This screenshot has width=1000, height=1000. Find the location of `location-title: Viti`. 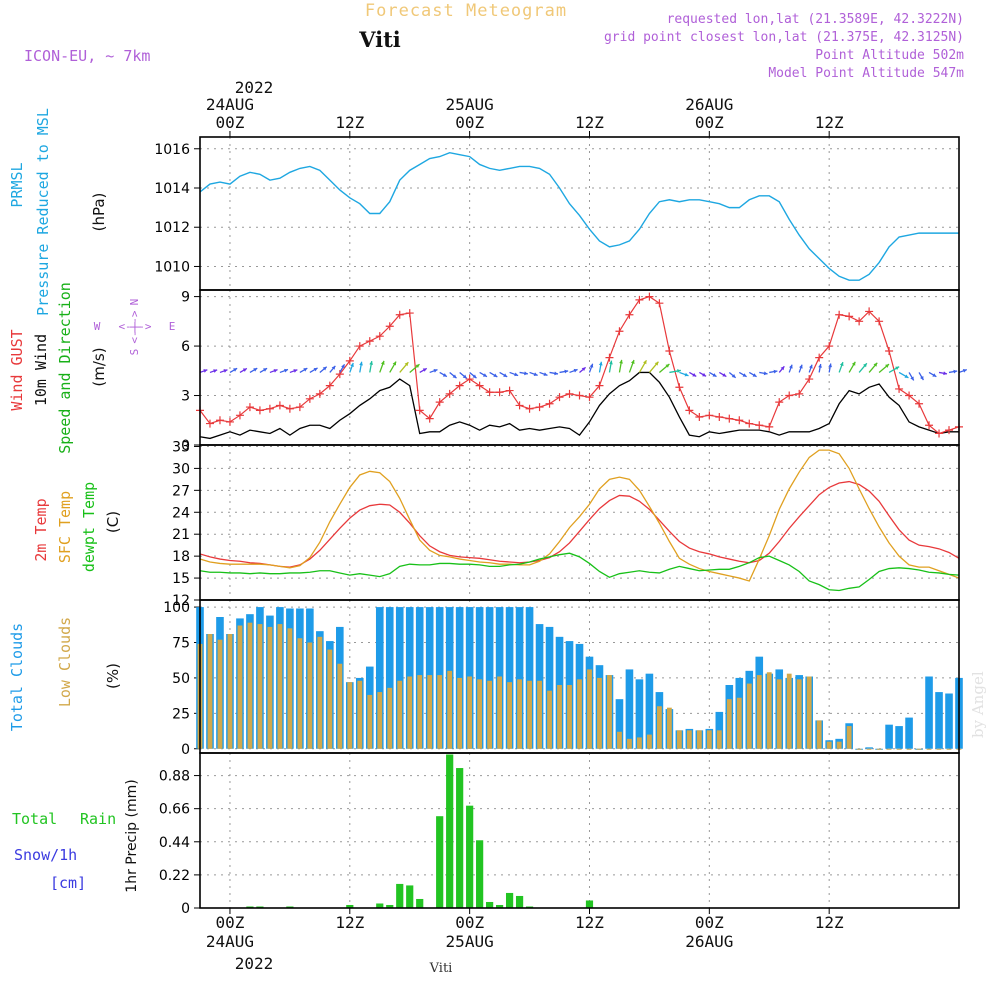

location-title: Viti is located at coordinates (379, 39).